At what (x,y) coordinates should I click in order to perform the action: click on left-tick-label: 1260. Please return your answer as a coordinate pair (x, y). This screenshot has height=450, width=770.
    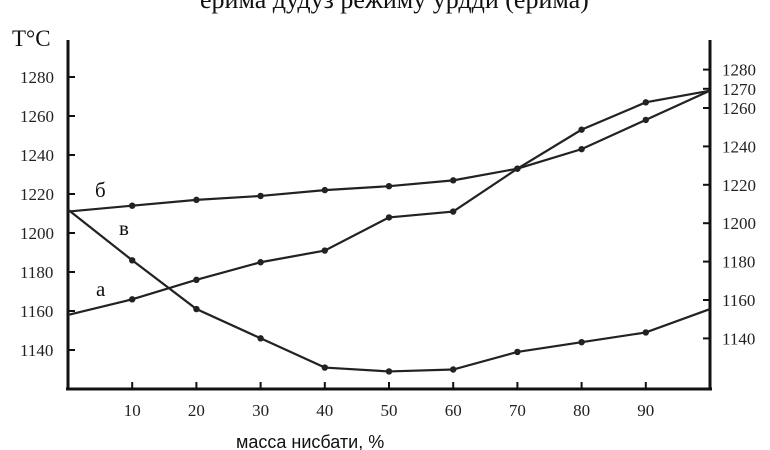
    Looking at the image, I should click on (37, 116).